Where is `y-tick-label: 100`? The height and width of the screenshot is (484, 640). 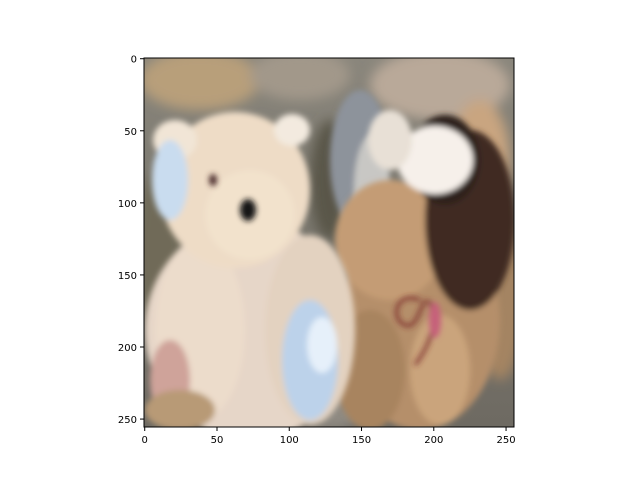 y-tick-label: 100 is located at coordinates (127, 204).